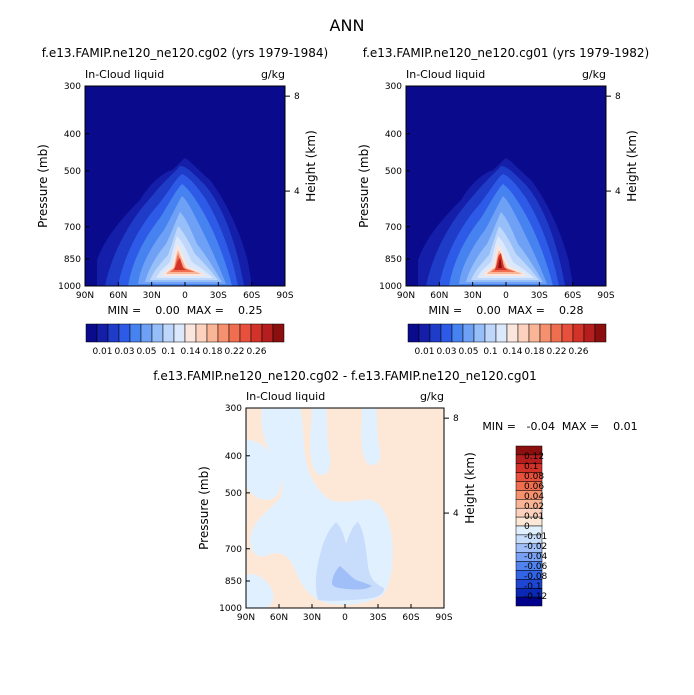 This screenshot has height=695, width=694. Describe the element at coordinates (534, 477) in the screenshot. I see `colorbar-label: 0.08` at that location.